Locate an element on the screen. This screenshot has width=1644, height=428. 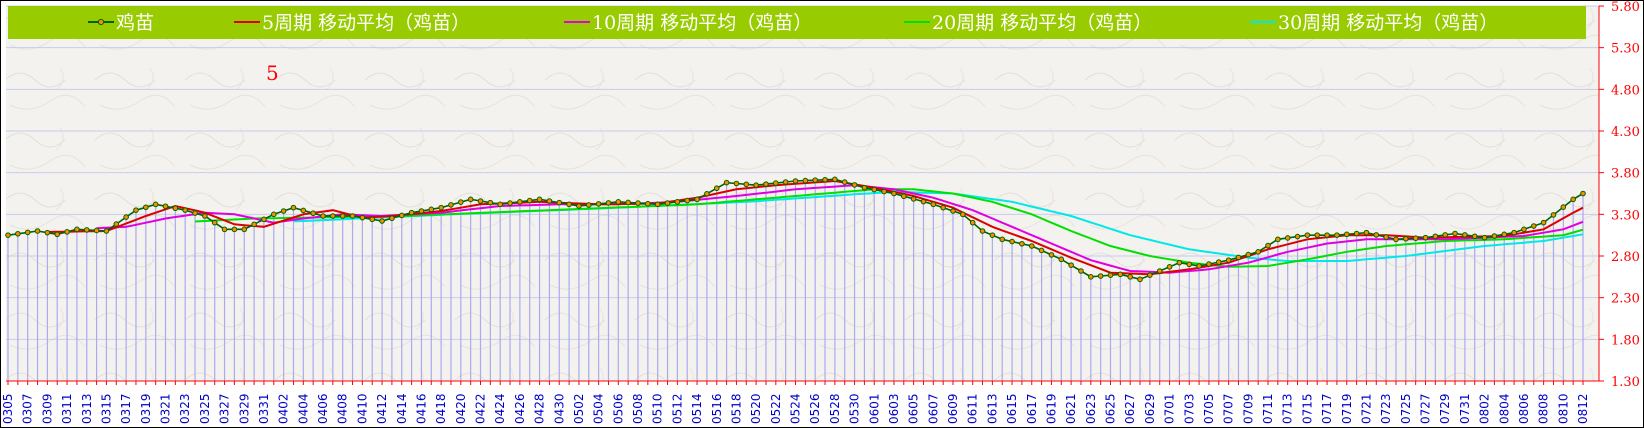
x-tick-label-0607: 0607 is located at coordinates (933, 408).